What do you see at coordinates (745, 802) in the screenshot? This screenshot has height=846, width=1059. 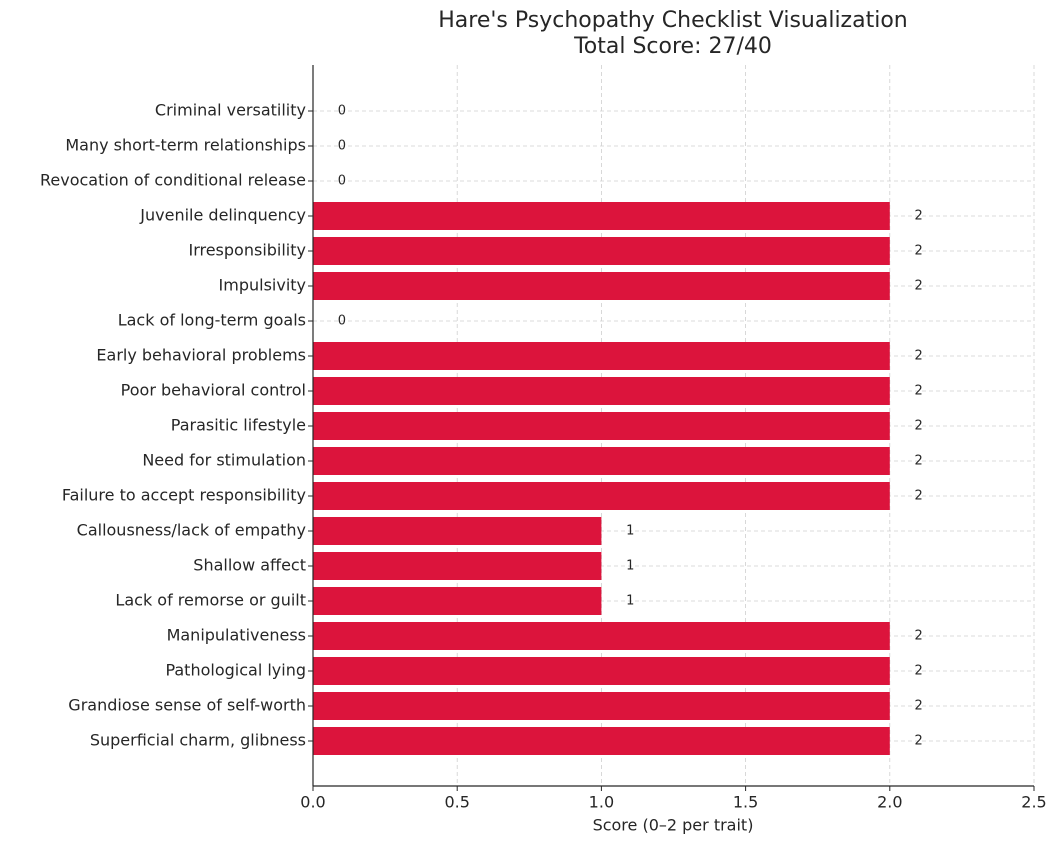 I see `x-tick-label: 1.5` at bounding box center [745, 802].